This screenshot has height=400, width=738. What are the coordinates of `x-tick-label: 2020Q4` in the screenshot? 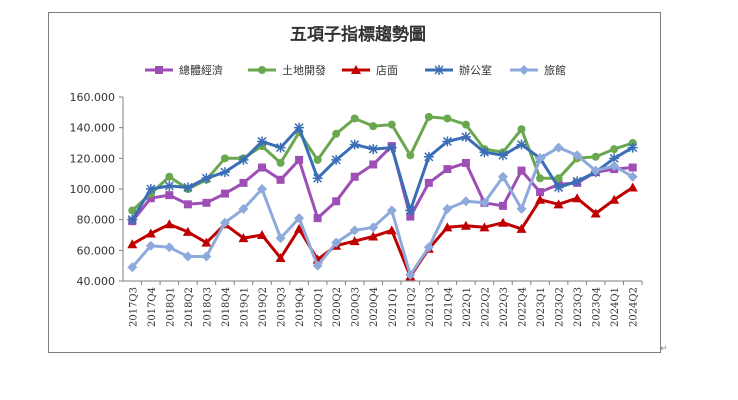 It's located at (374, 307).